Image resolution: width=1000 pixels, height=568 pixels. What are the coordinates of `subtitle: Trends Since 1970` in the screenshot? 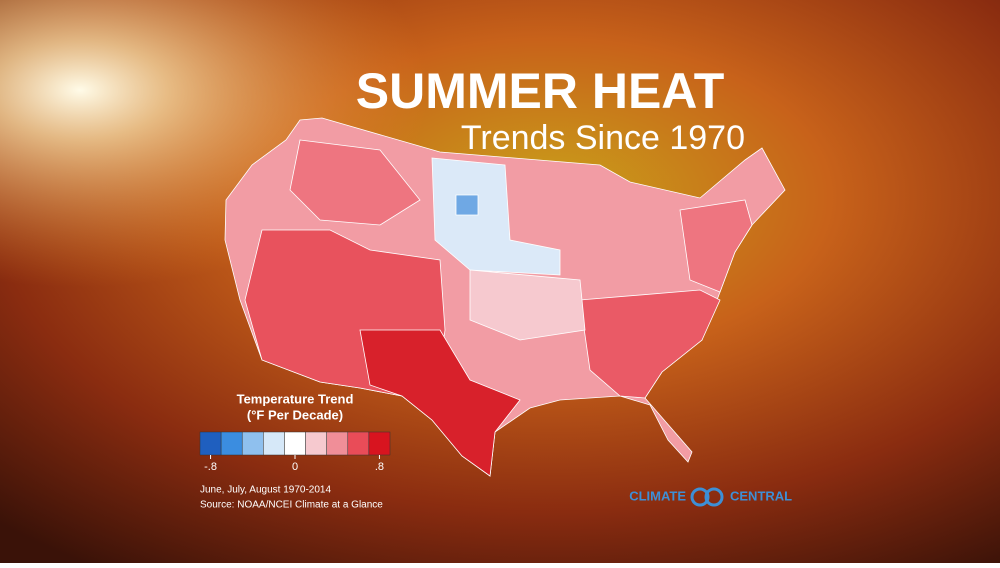 It's located at (603, 138).